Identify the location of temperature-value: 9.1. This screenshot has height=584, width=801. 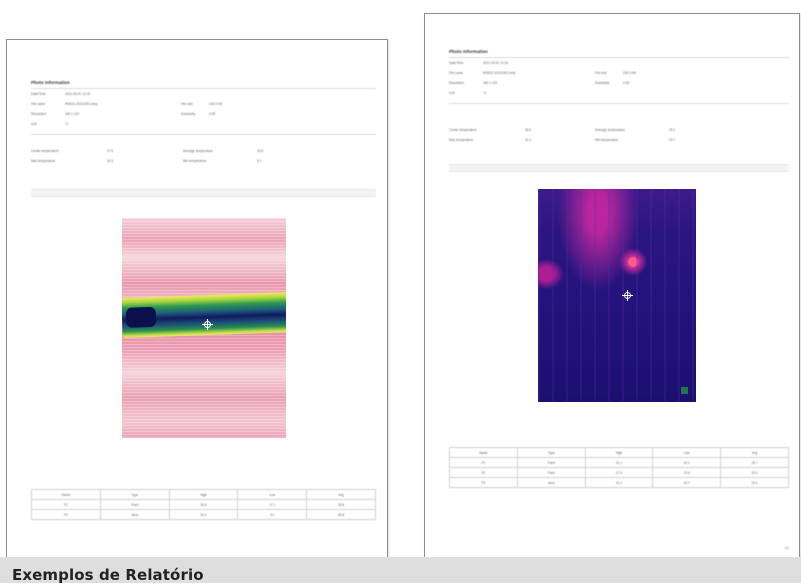
(259, 161).